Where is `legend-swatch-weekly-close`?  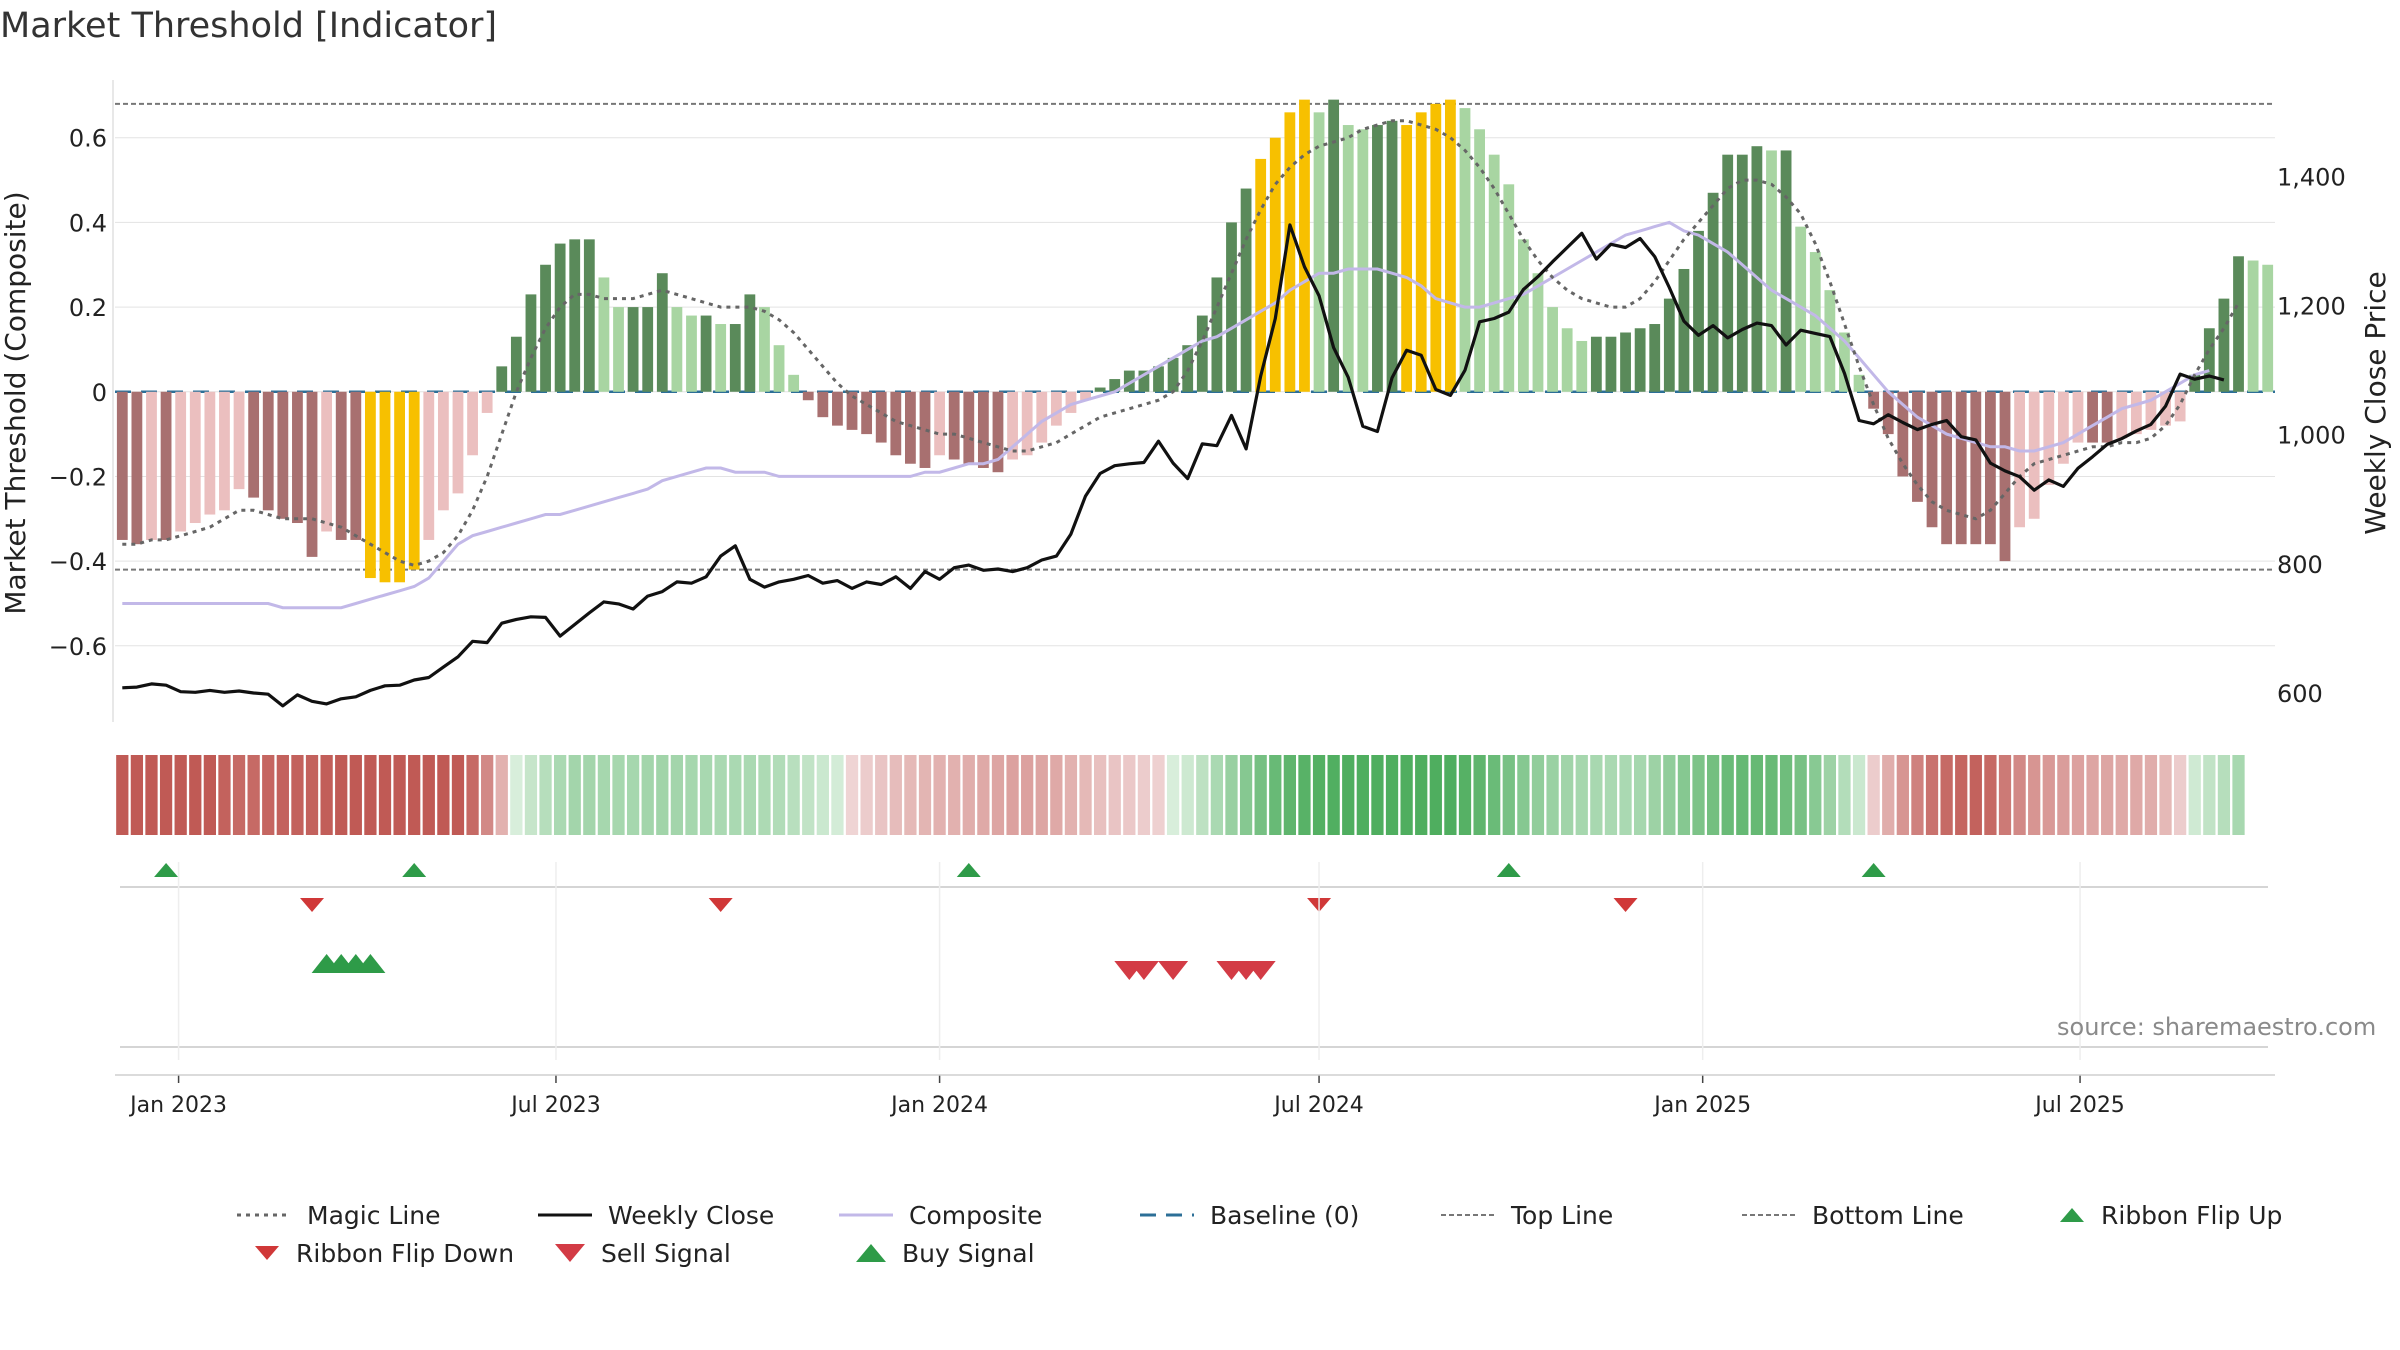
legend-swatch-weekly-close is located at coordinates (565, 1215).